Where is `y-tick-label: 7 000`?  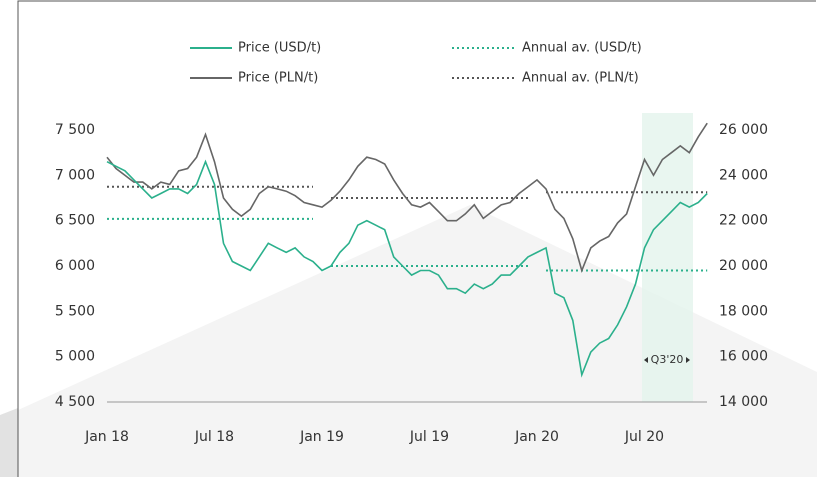
y-tick-label: 7 000 is located at coordinates (75, 175).